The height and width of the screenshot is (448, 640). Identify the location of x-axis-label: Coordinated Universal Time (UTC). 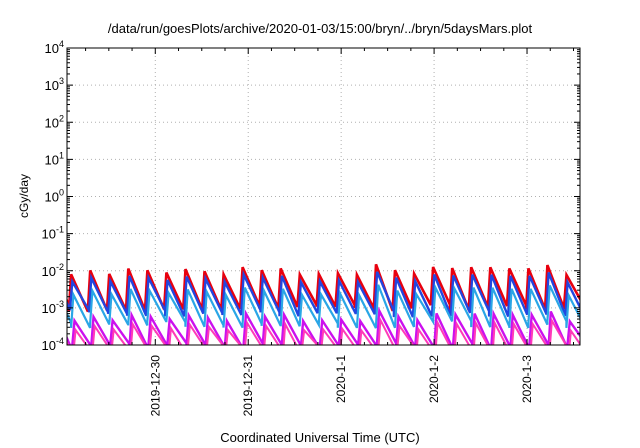
(320, 437).